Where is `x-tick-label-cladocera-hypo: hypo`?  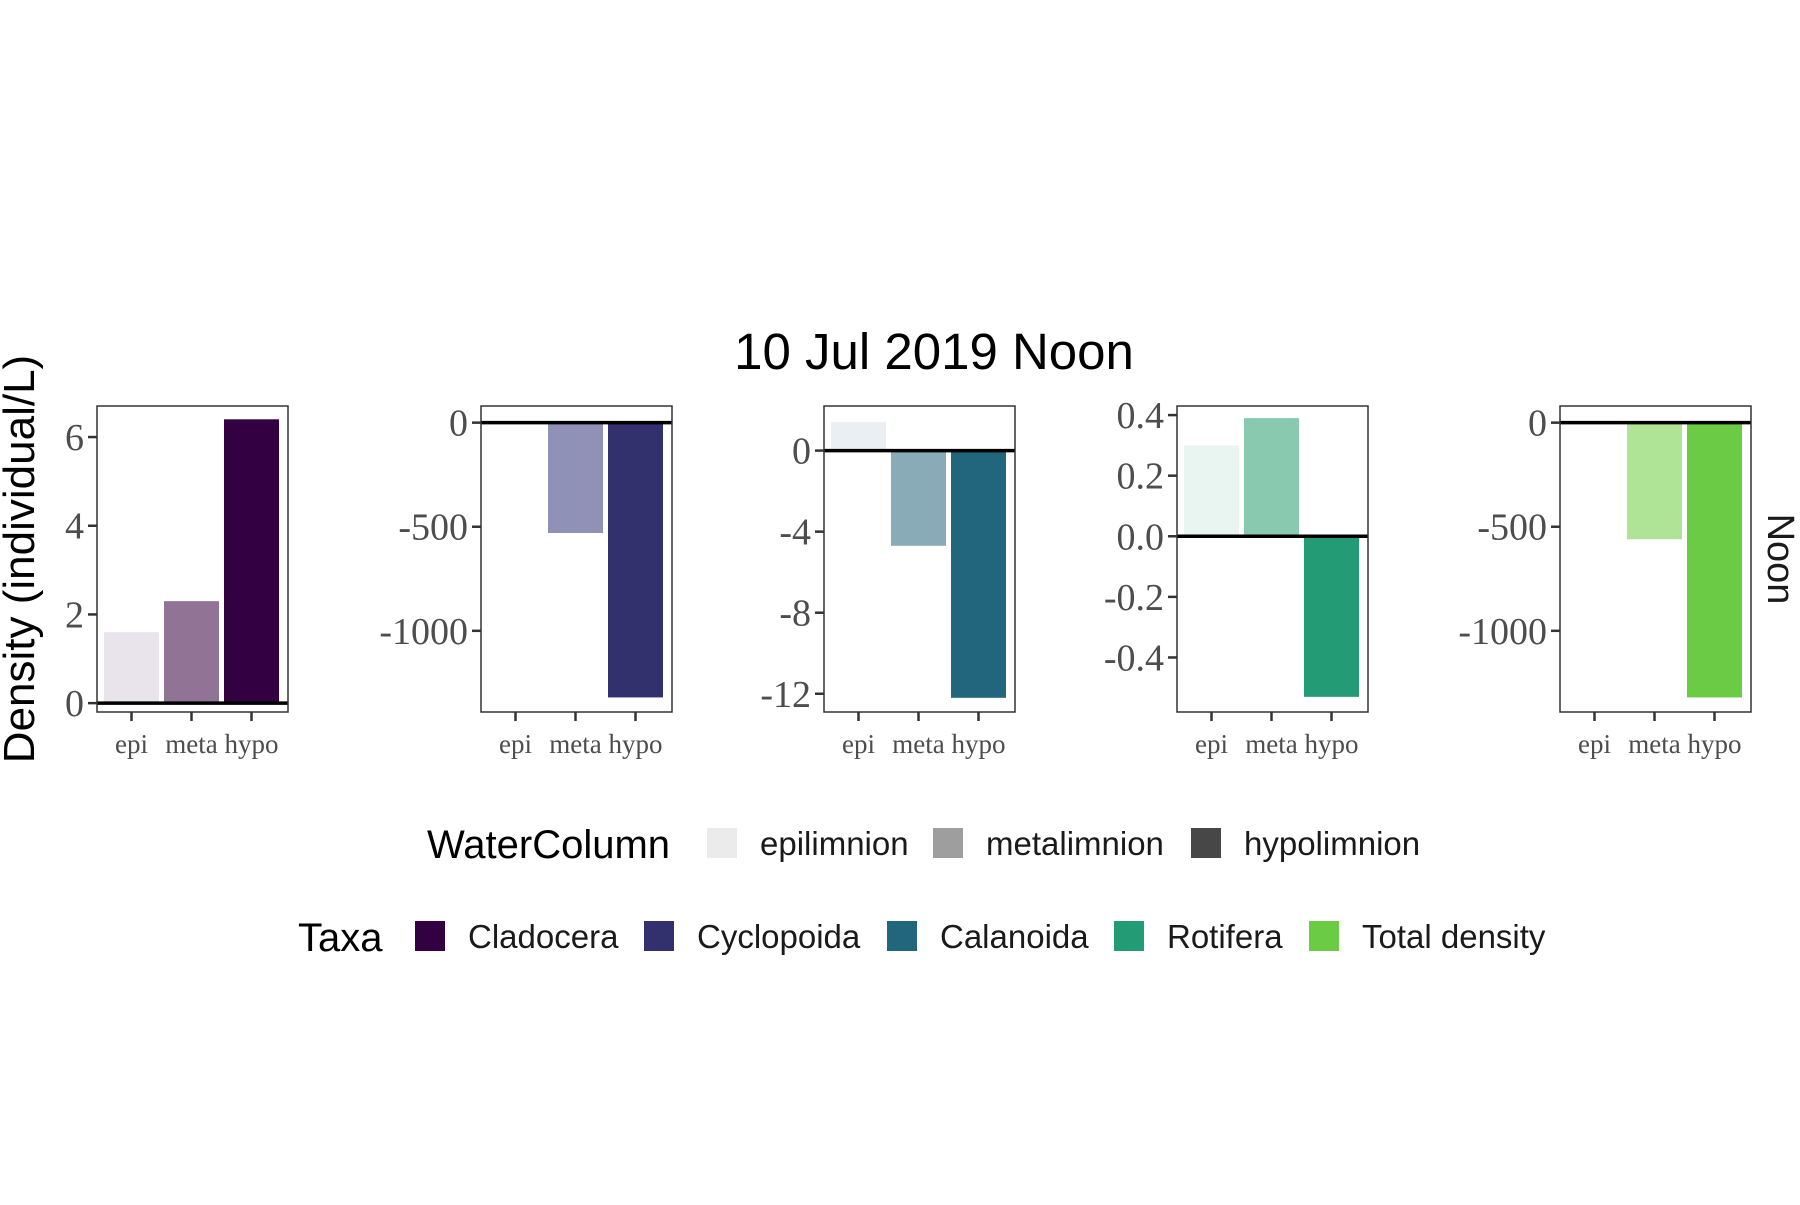
x-tick-label-cladocera-hypo: hypo is located at coordinates (252, 744).